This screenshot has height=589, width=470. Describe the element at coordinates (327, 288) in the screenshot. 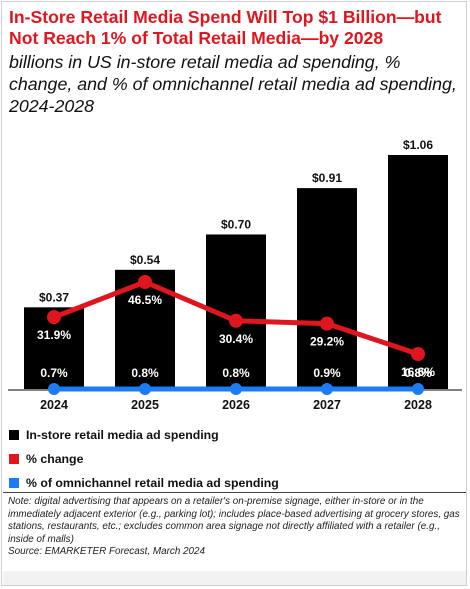

I see `bar-2027` at that location.